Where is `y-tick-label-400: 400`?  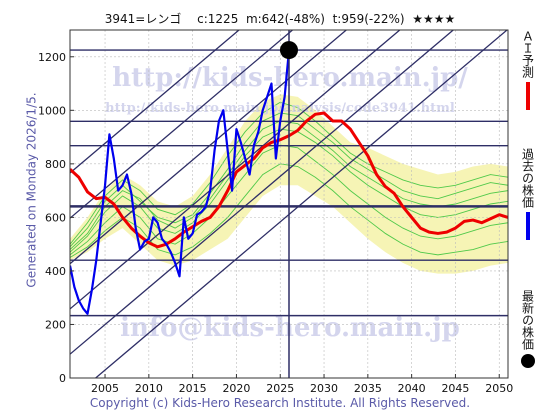
y-tick-label-400: 400 is located at coordinates (55, 271).